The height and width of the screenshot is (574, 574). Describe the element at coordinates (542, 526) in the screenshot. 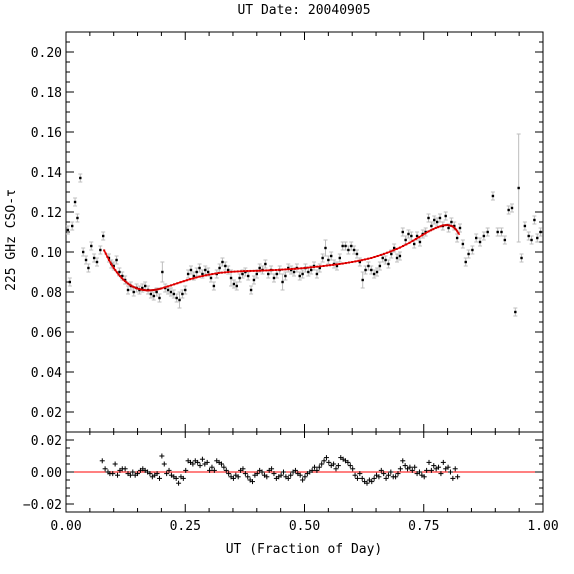

I see `x-tick-label: 1.00` at that location.